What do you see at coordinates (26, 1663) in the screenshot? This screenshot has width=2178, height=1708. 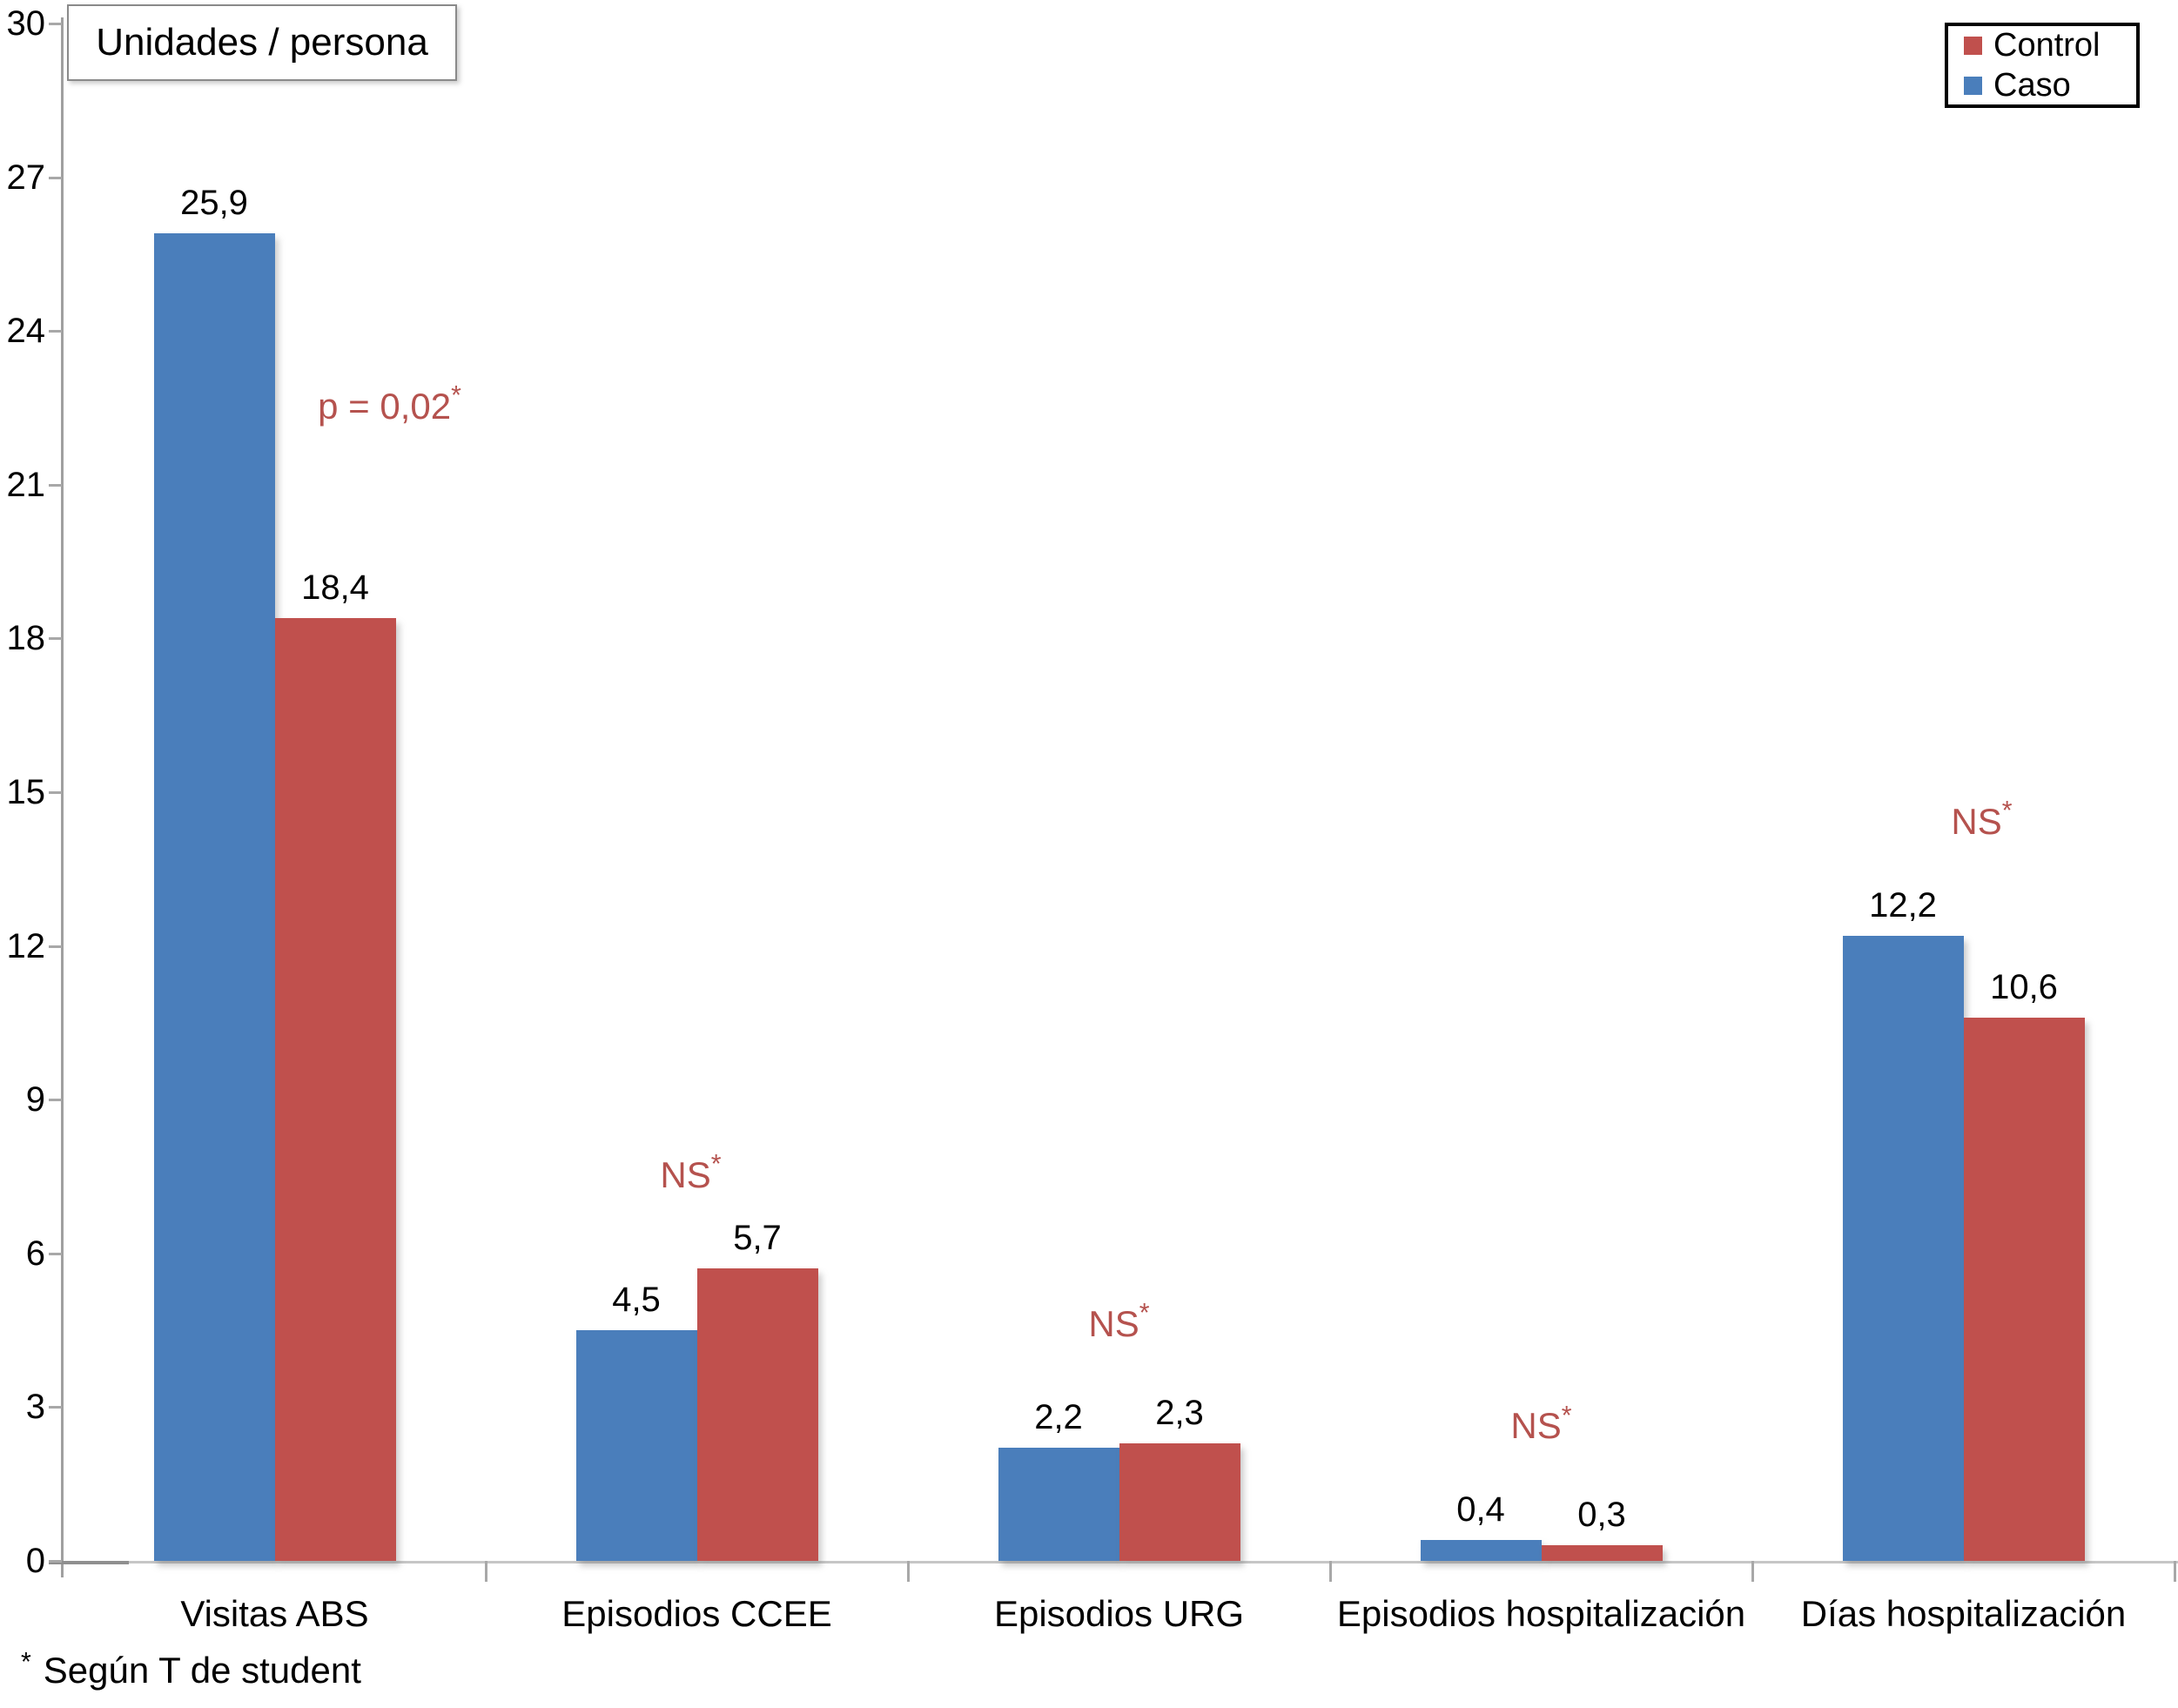 I see `footnote-asterisk: *` at bounding box center [26, 1663].